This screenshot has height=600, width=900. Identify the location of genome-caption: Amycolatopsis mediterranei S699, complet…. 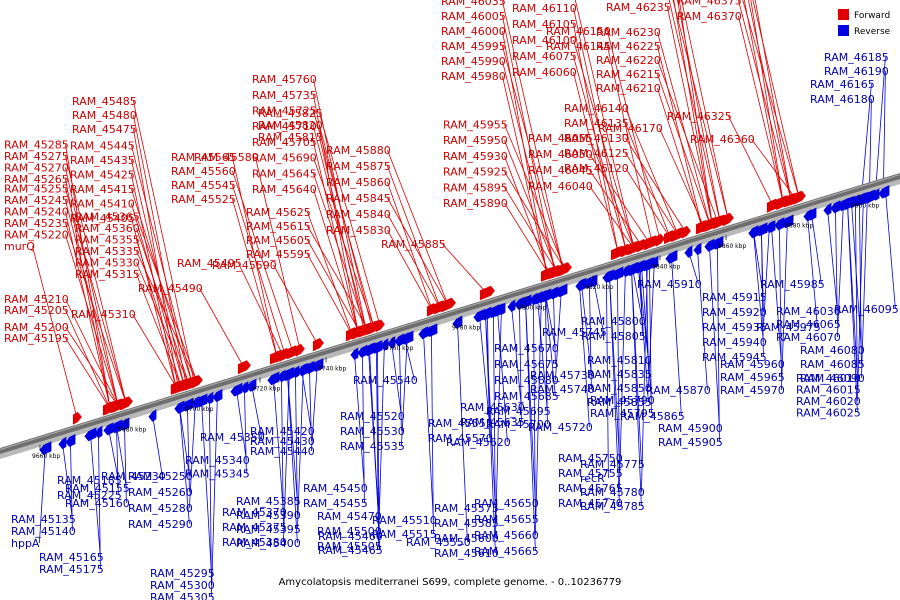
(450, 582).